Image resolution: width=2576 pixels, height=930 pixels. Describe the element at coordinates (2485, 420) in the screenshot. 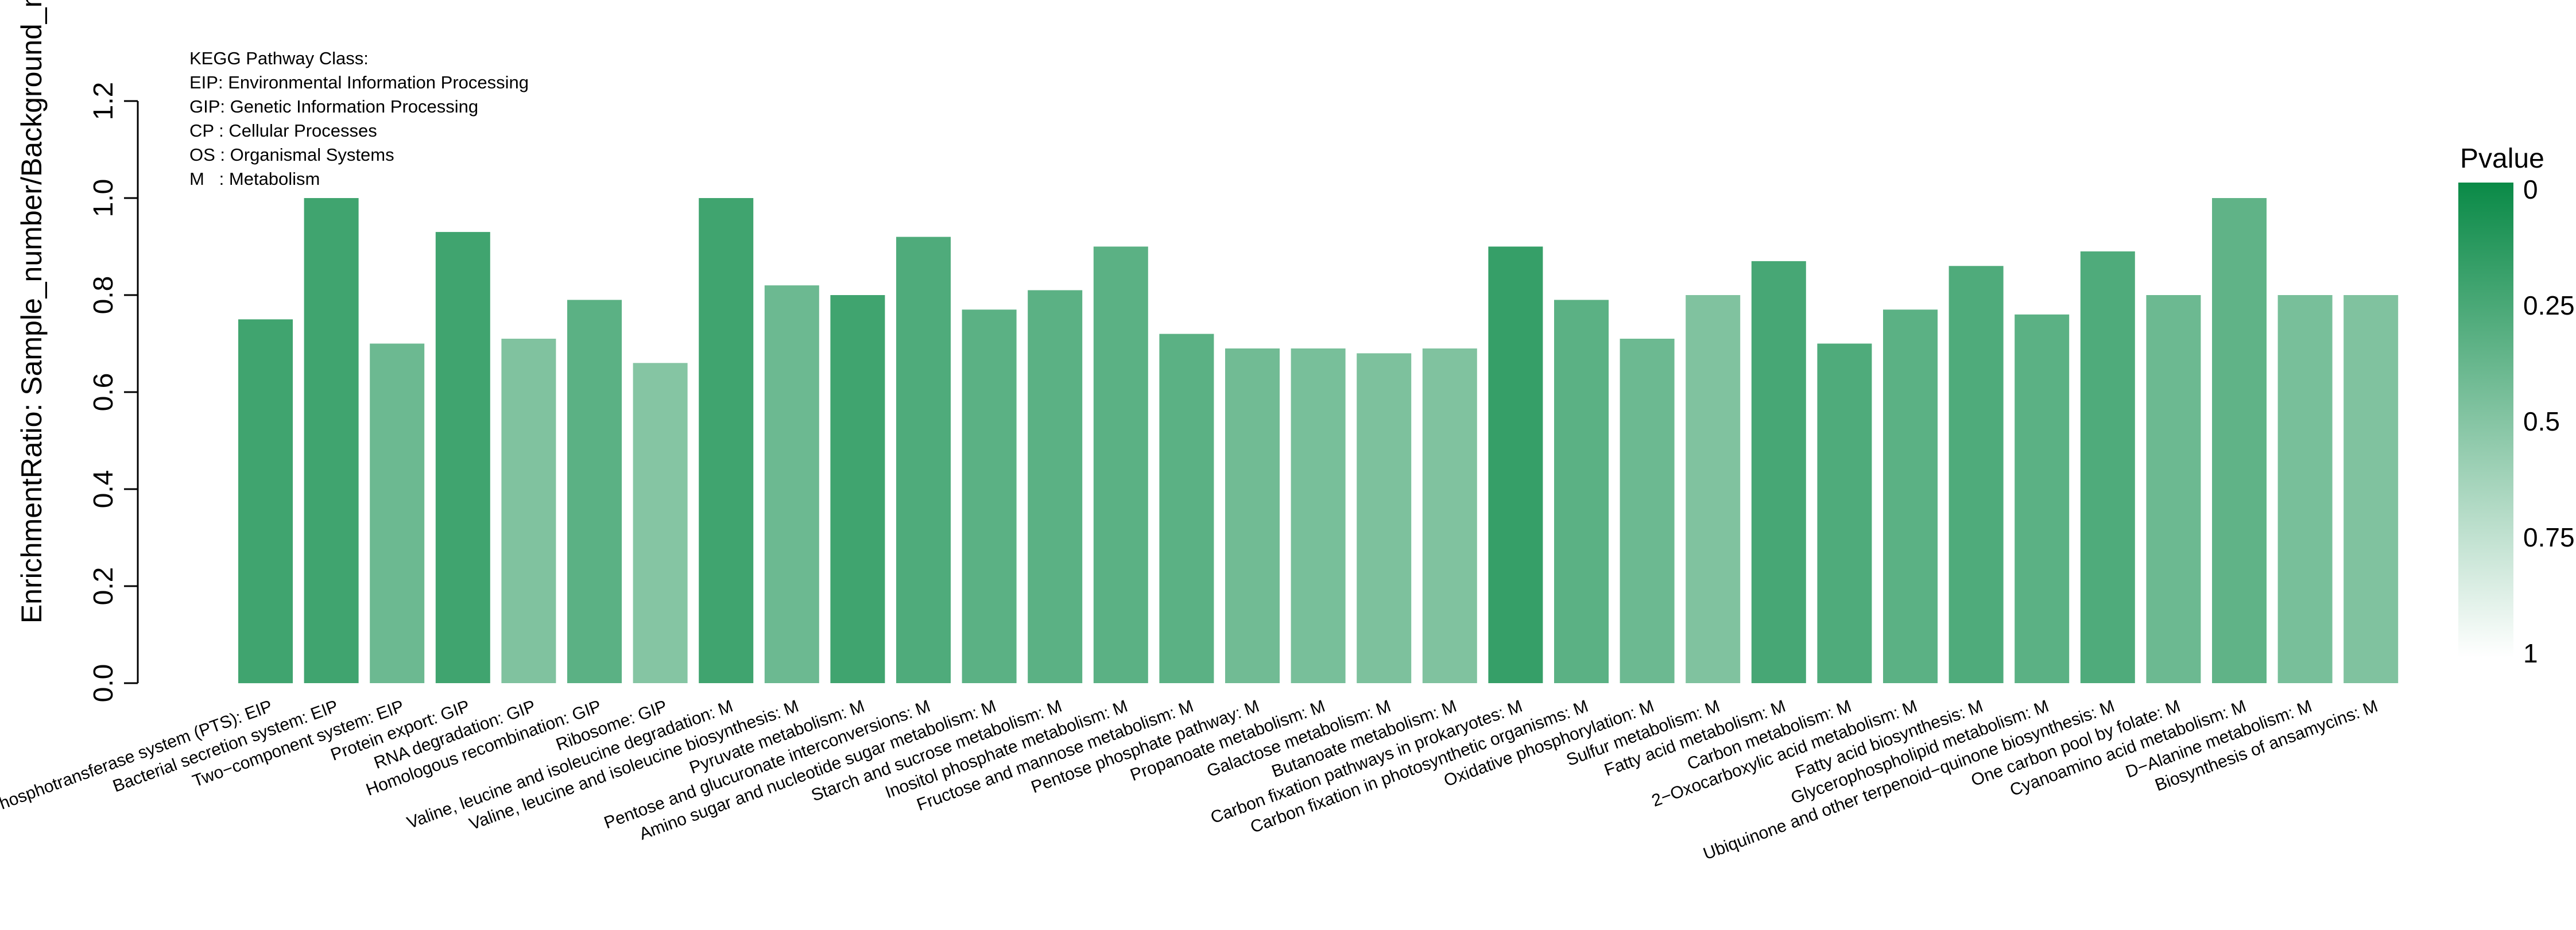

I see `legend-color-bar` at that location.